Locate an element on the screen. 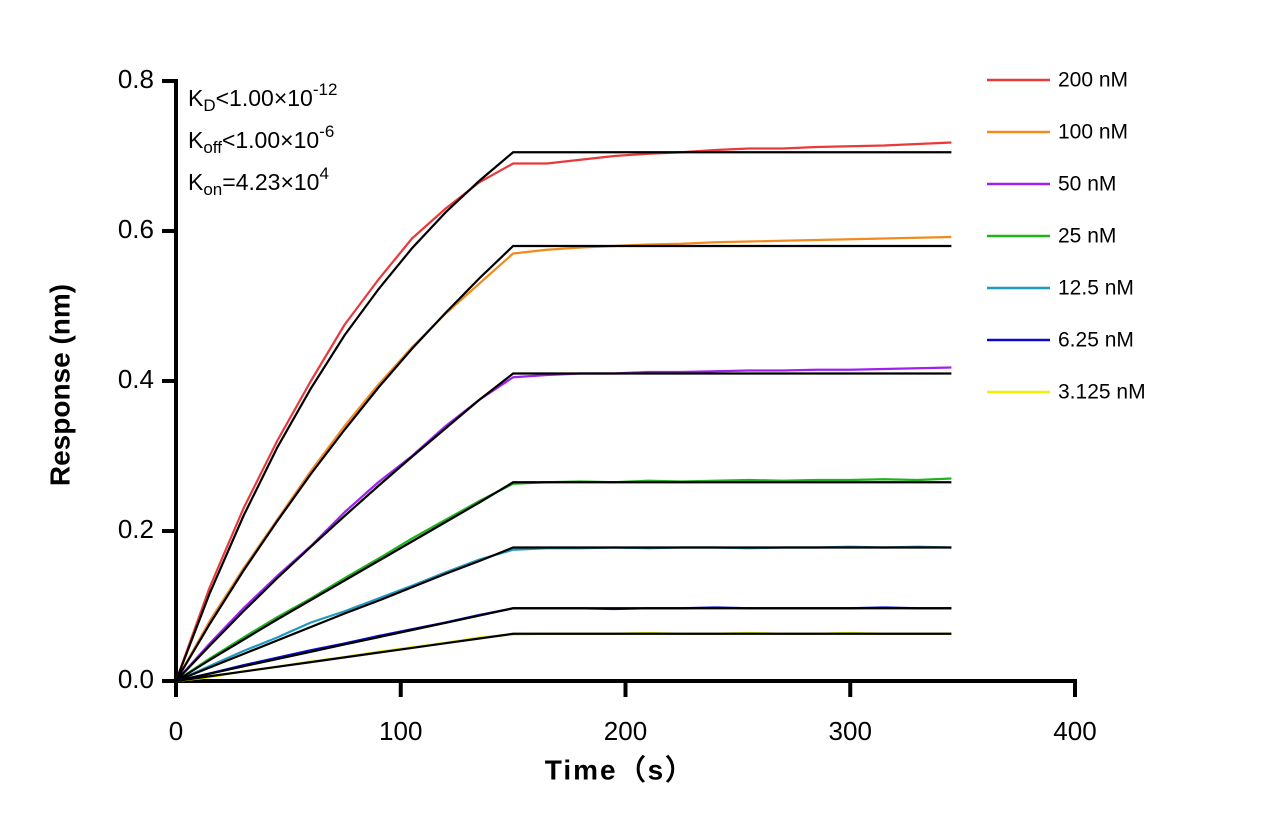 This screenshot has height=834, width=1268. legend-label: 200 nM is located at coordinates (1093, 80).